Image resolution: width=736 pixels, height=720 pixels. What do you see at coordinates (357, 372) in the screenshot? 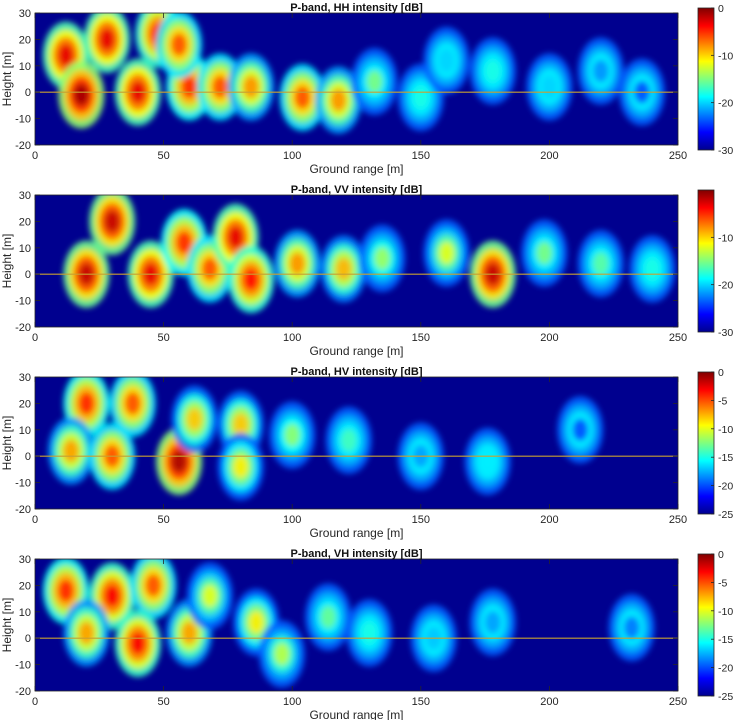
I see `panel-title: P-band, HV intensity [dB]` at bounding box center [357, 372].